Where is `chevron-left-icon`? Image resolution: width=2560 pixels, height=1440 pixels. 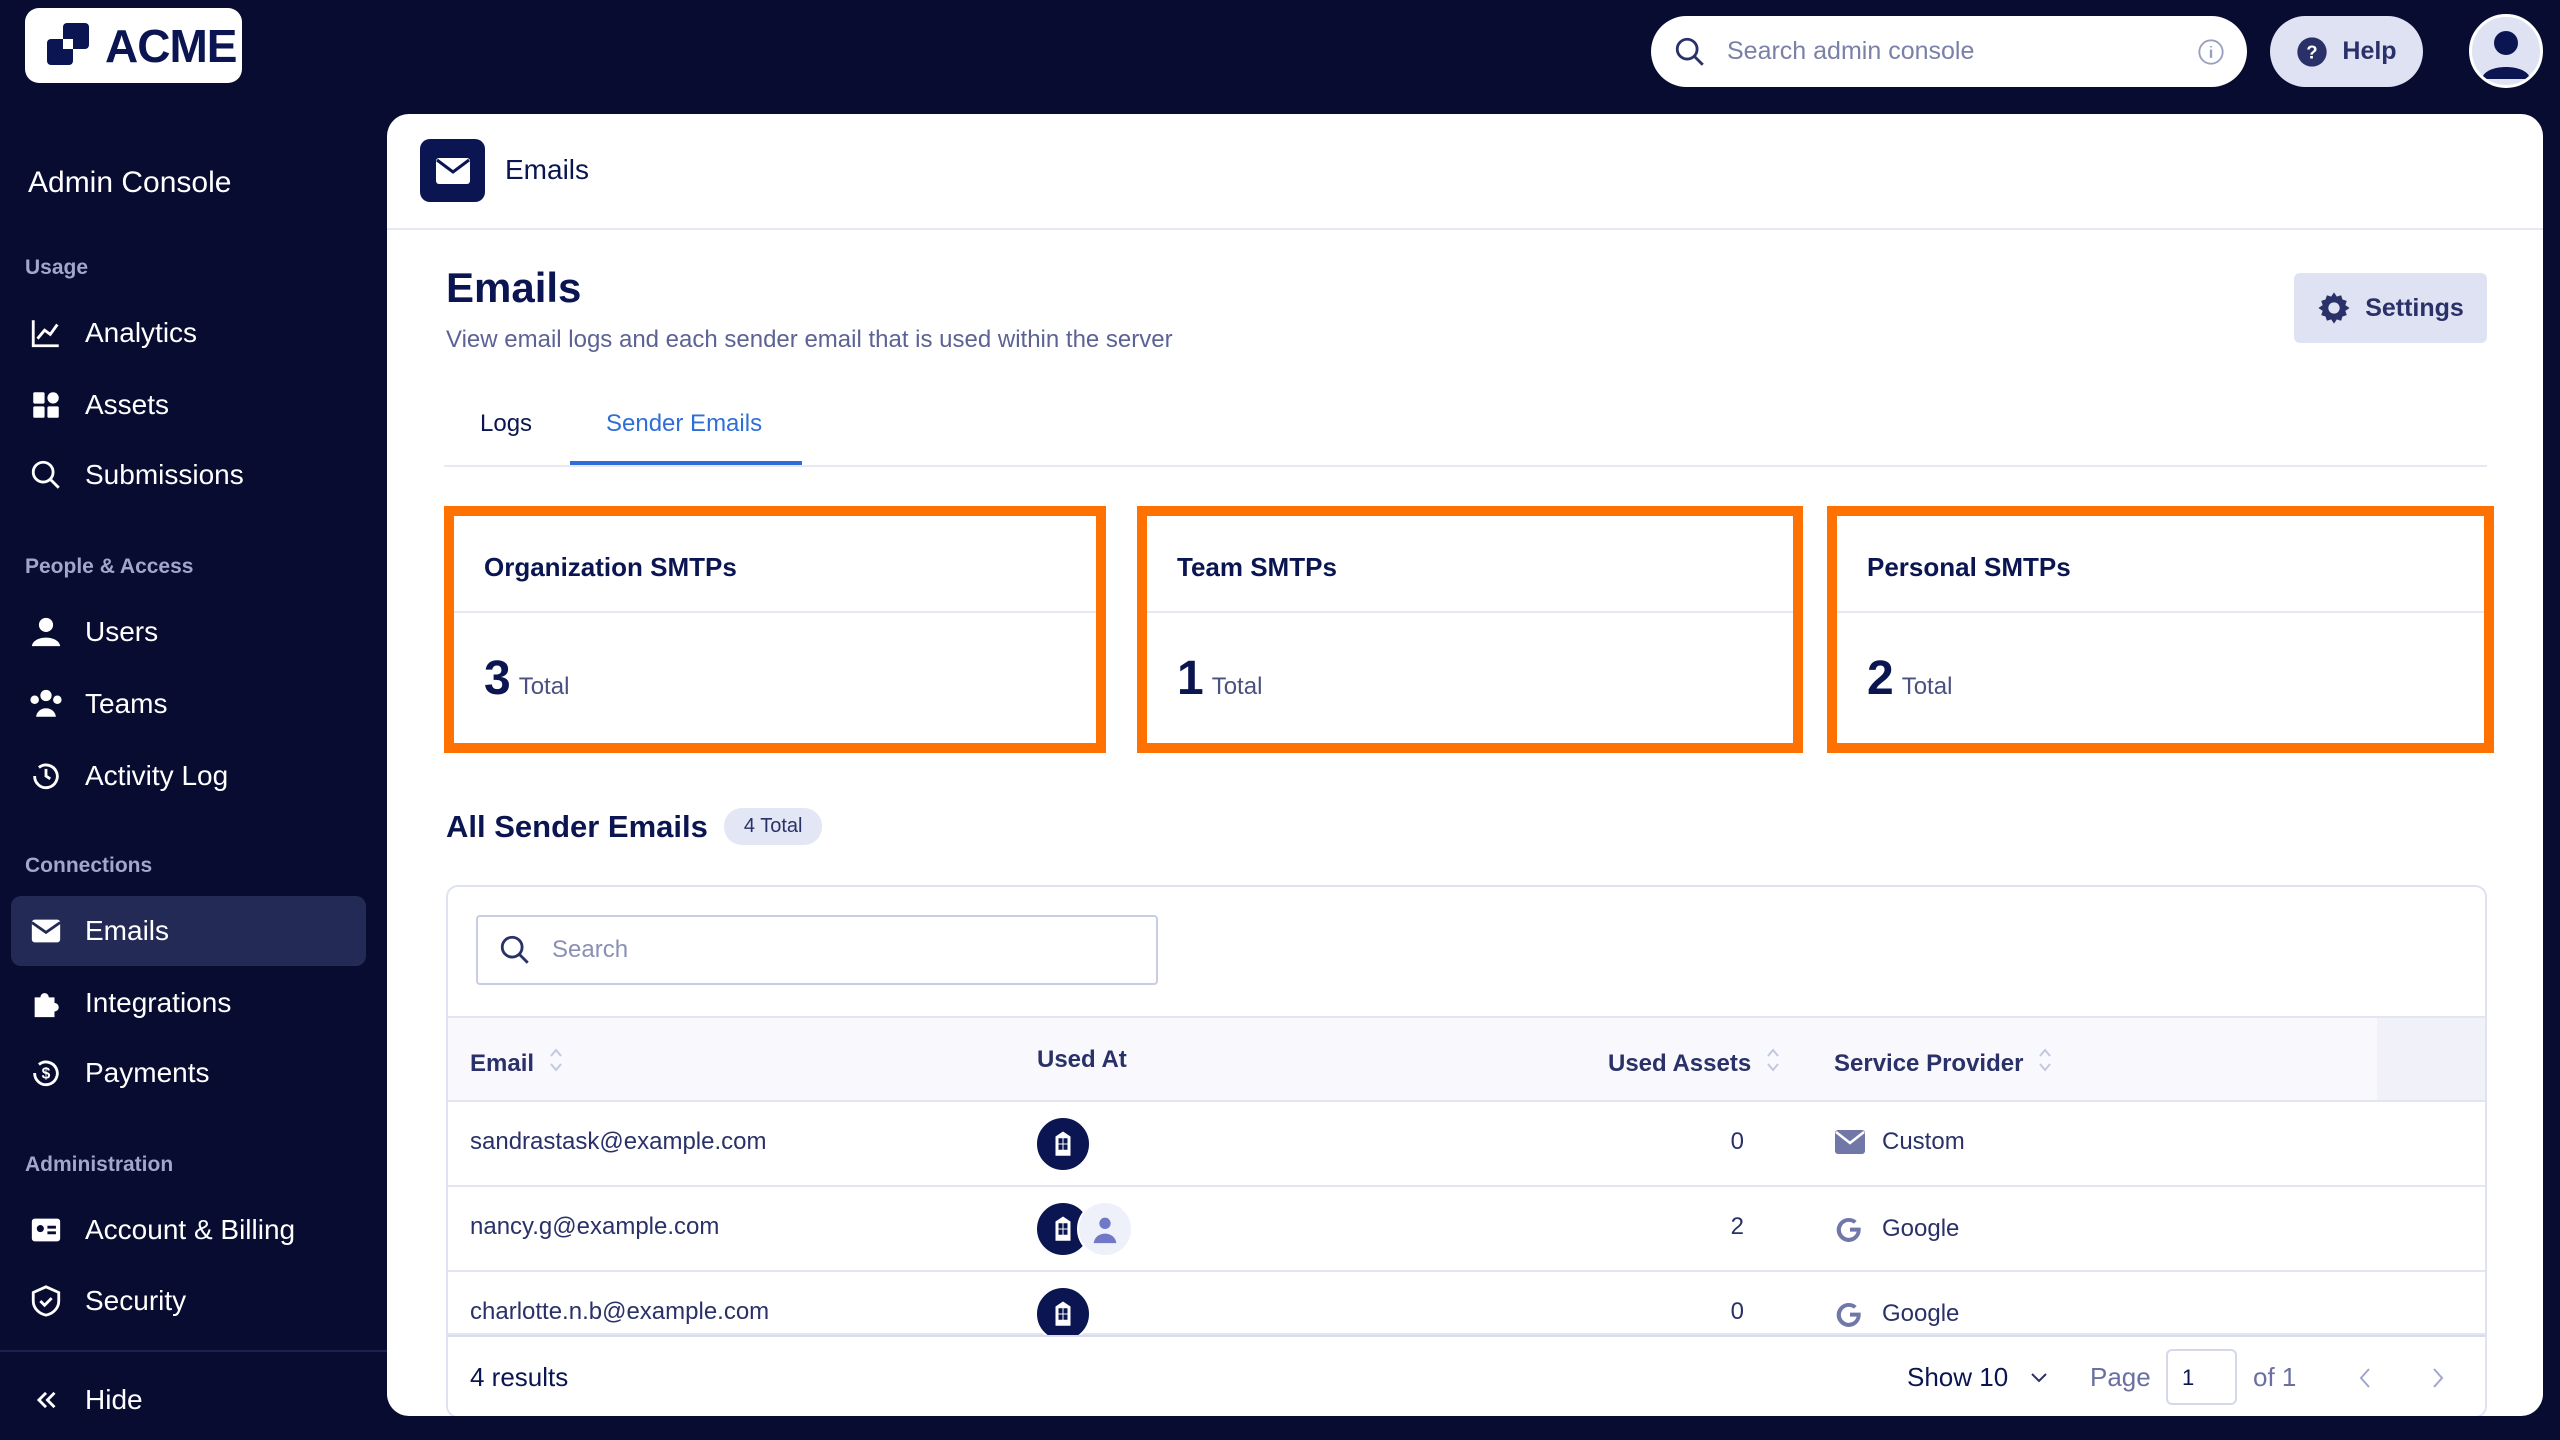
chevron-left-icon is located at coordinates (2365, 1378).